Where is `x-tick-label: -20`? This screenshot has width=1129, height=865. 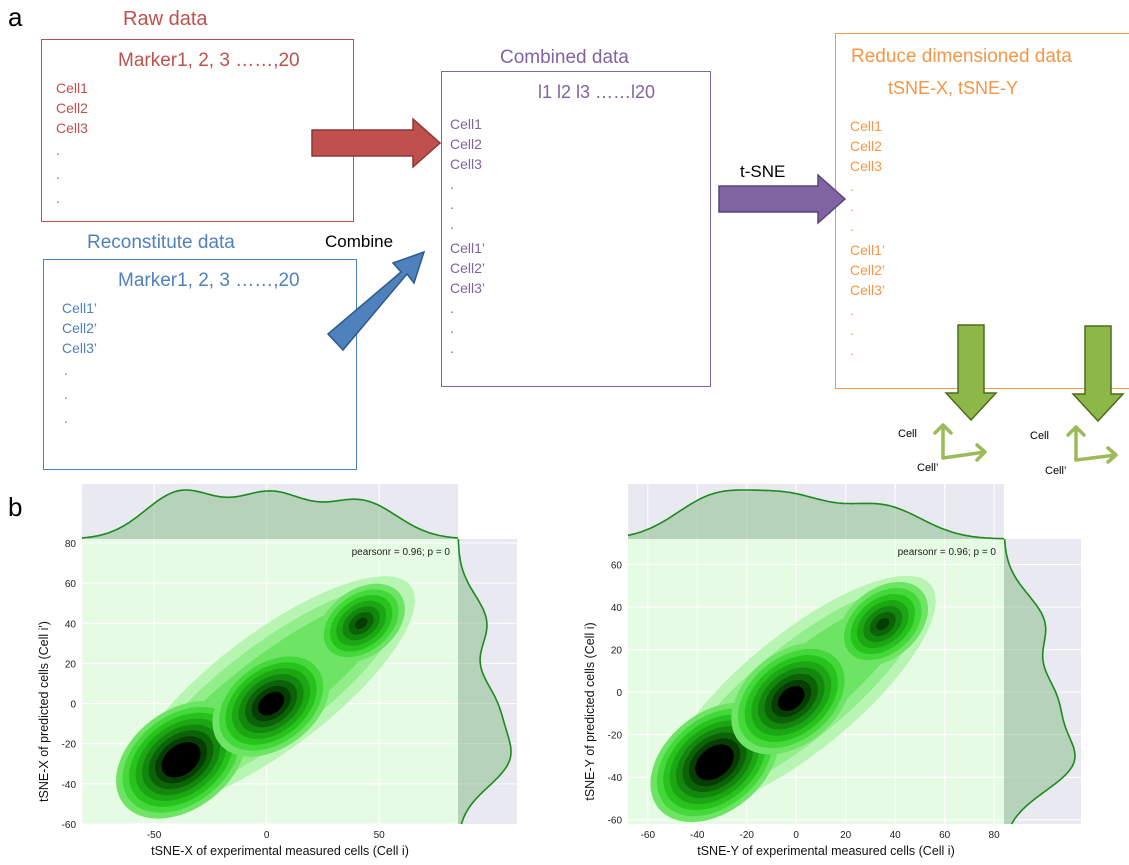 x-tick-label: -20 is located at coordinates (747, 835).